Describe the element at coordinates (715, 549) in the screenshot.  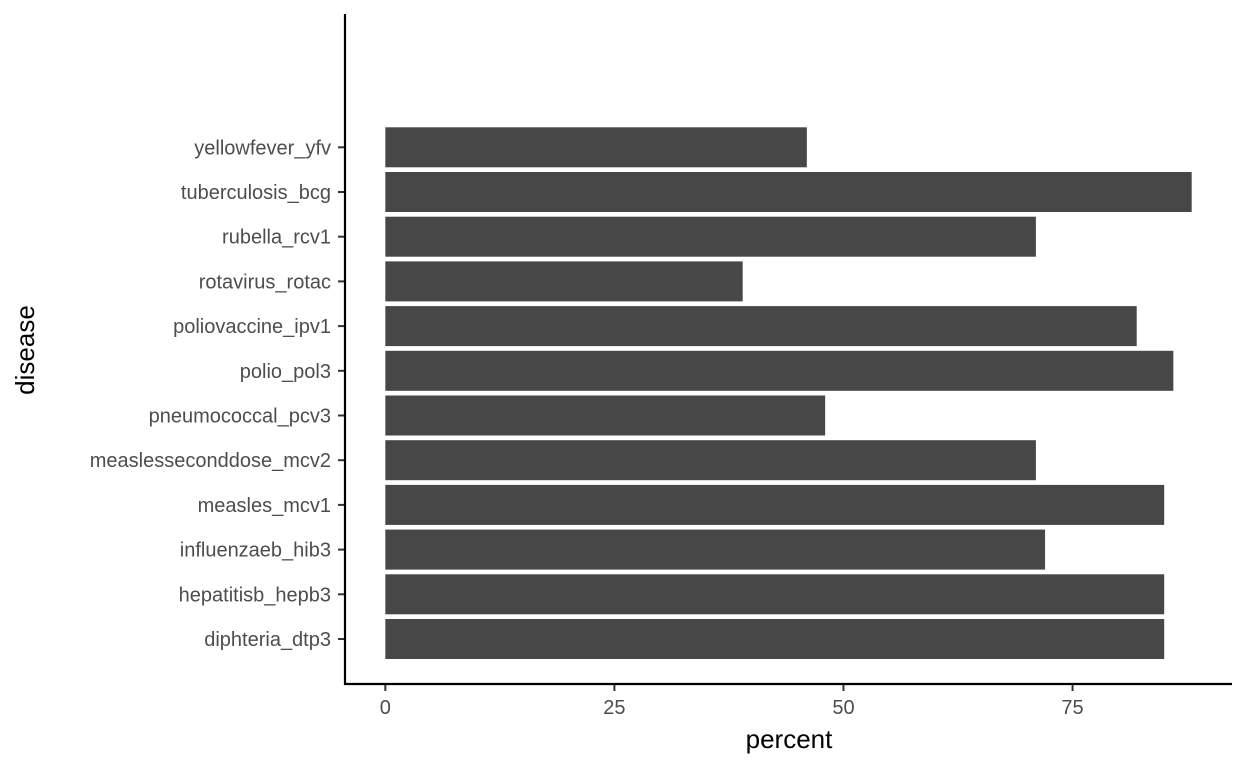
I see `bar-influenzaeb_hib3` at that location.